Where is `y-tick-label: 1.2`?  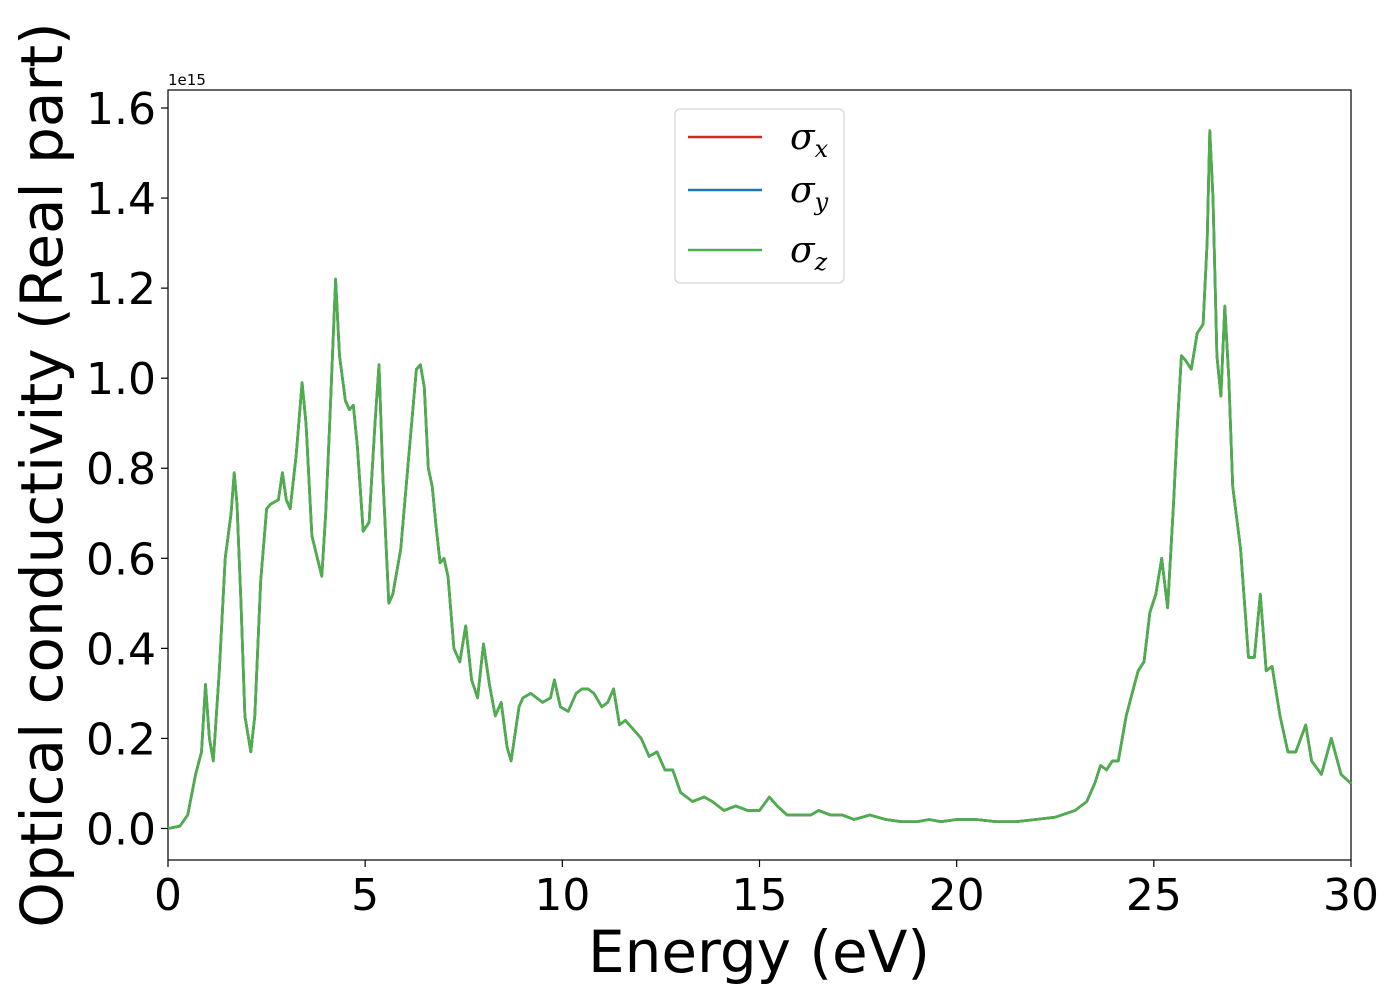 y-tick-label: 1.2 is located at coordinates (121, 289).